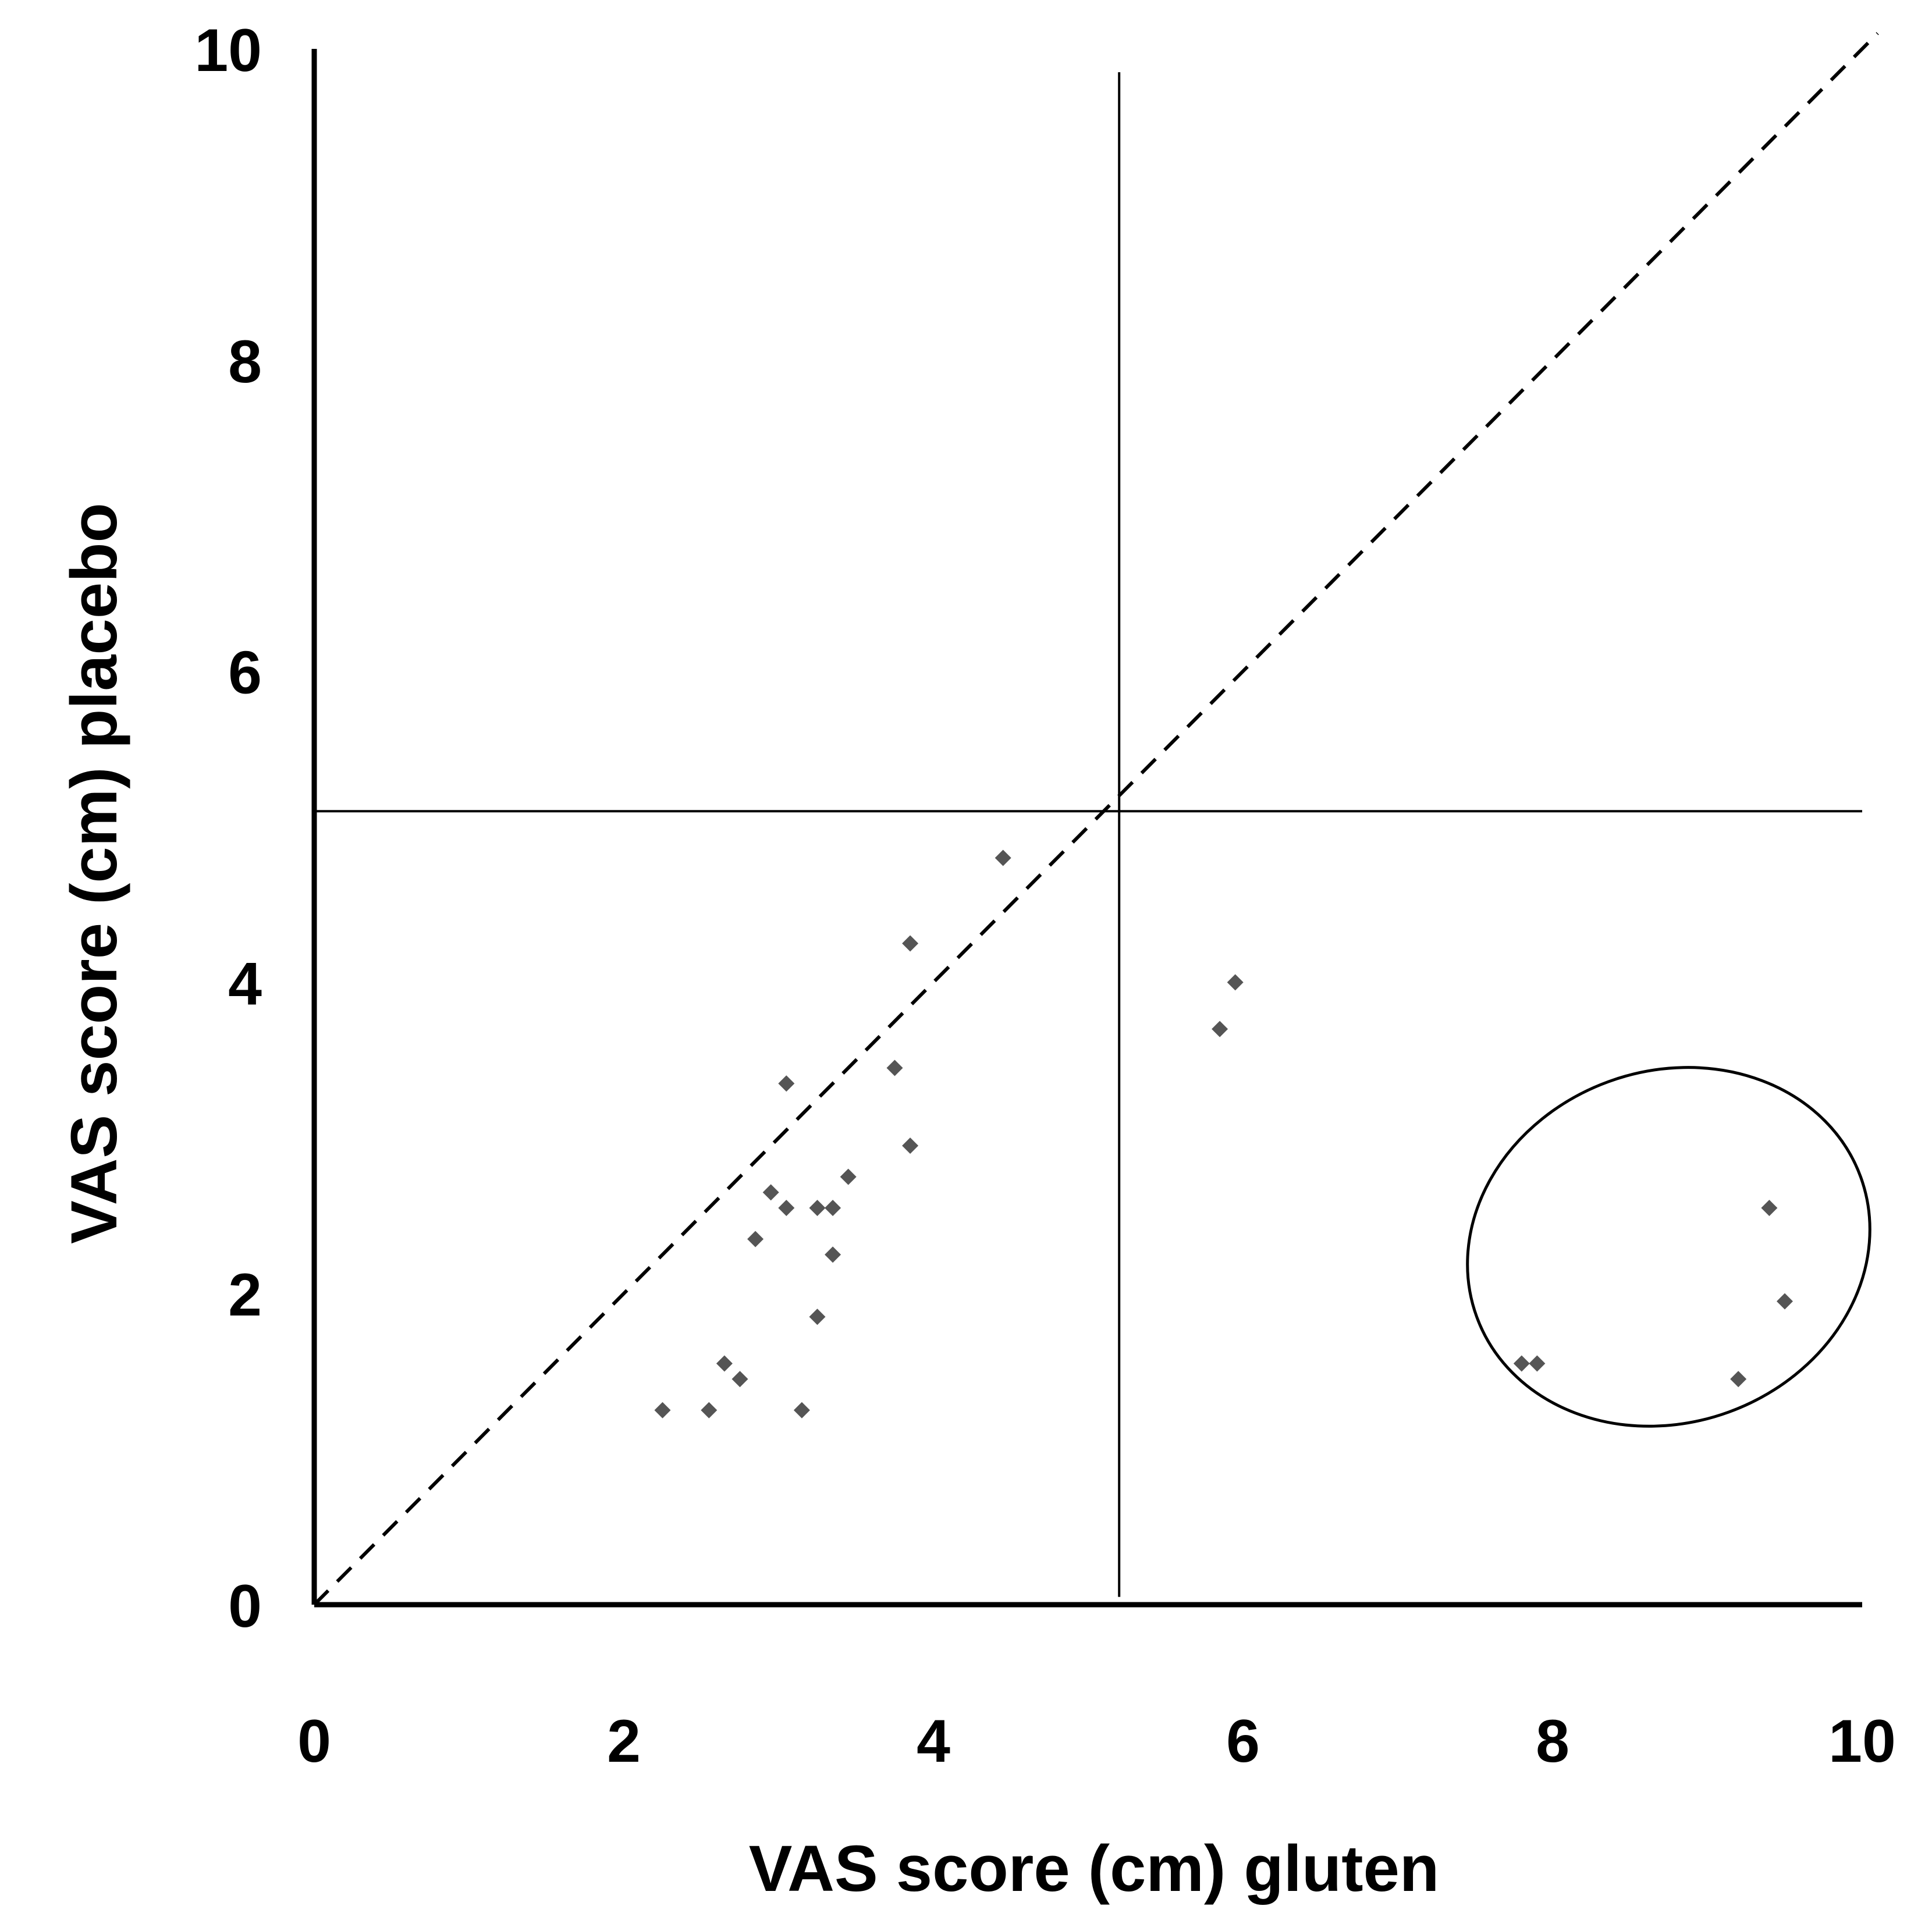  What do you see at coordinates (245, 362) in the screenshot?
I see `y-tick-label-8: 8` at bounding box center [245, 362].